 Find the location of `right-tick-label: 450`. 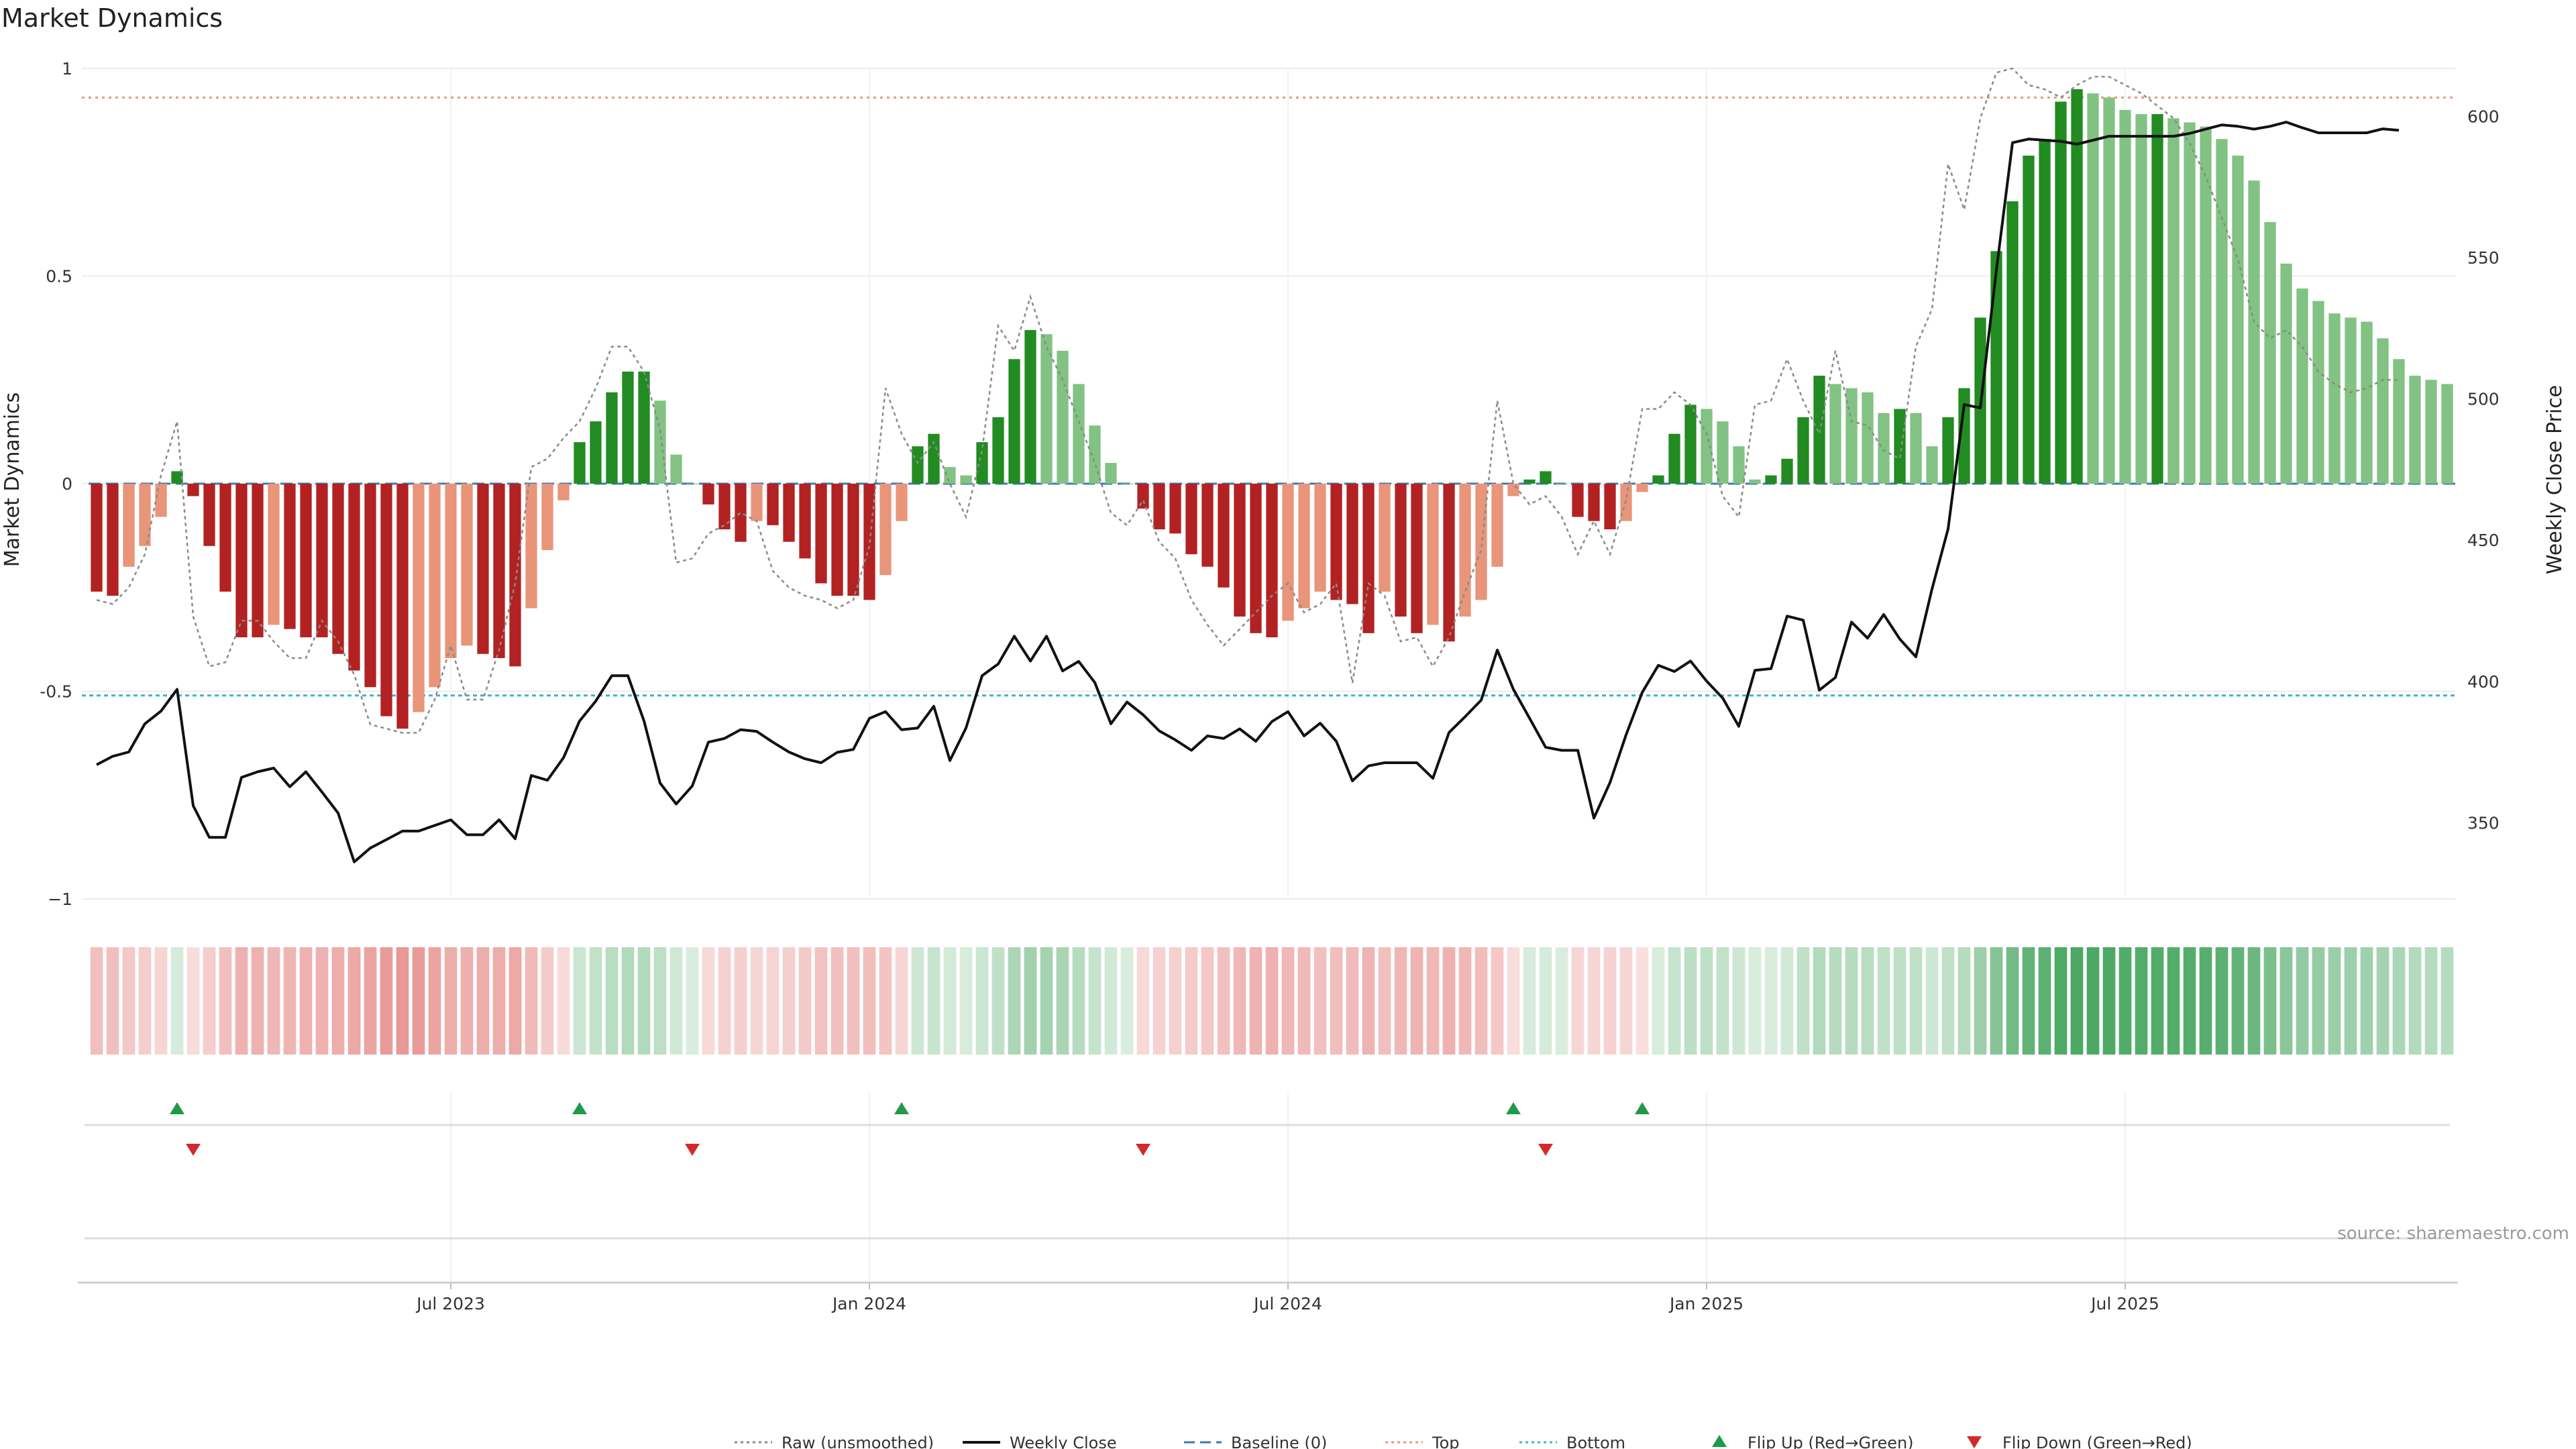

right-tick-label: 450 is located at coordinates (2483, 540).